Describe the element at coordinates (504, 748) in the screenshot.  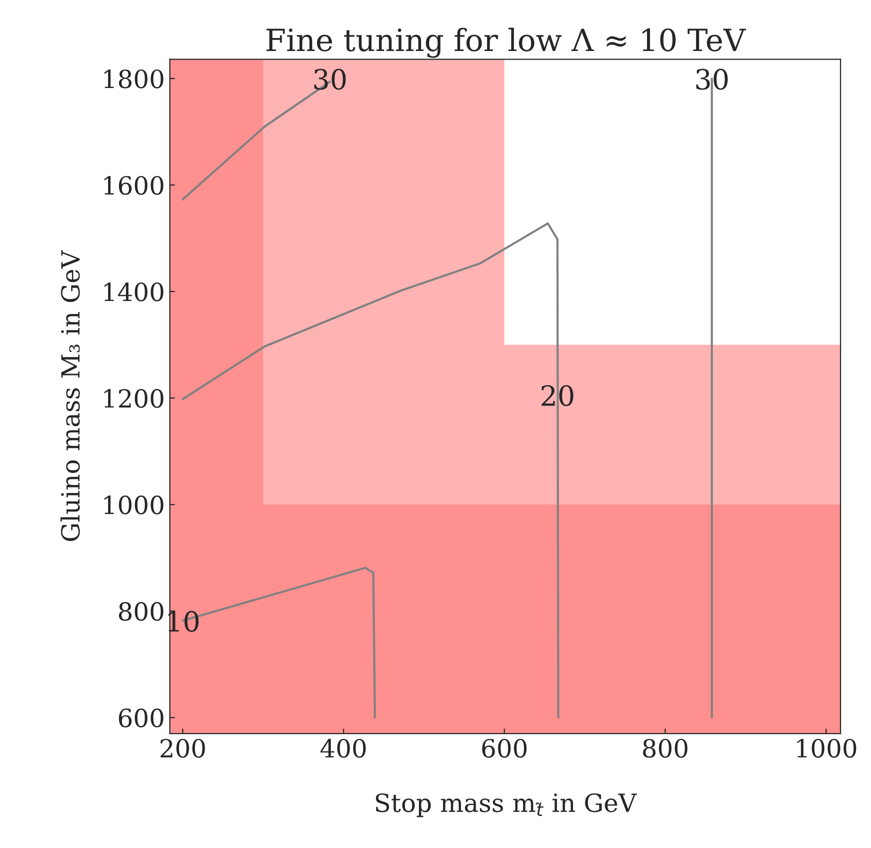
I see `x-tick-label: 600` at that location.